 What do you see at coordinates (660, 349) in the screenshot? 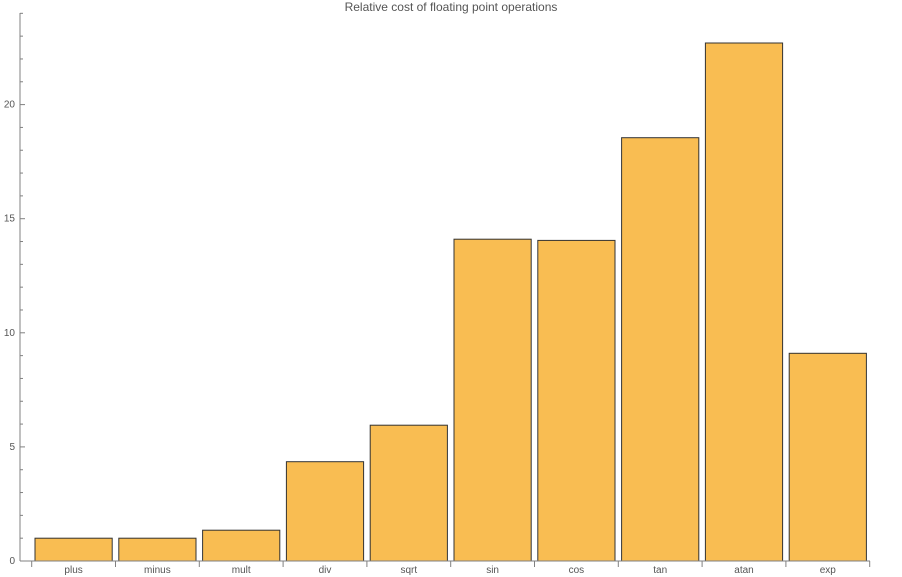
I see `bar-tan` at bounding box center [660, 349].